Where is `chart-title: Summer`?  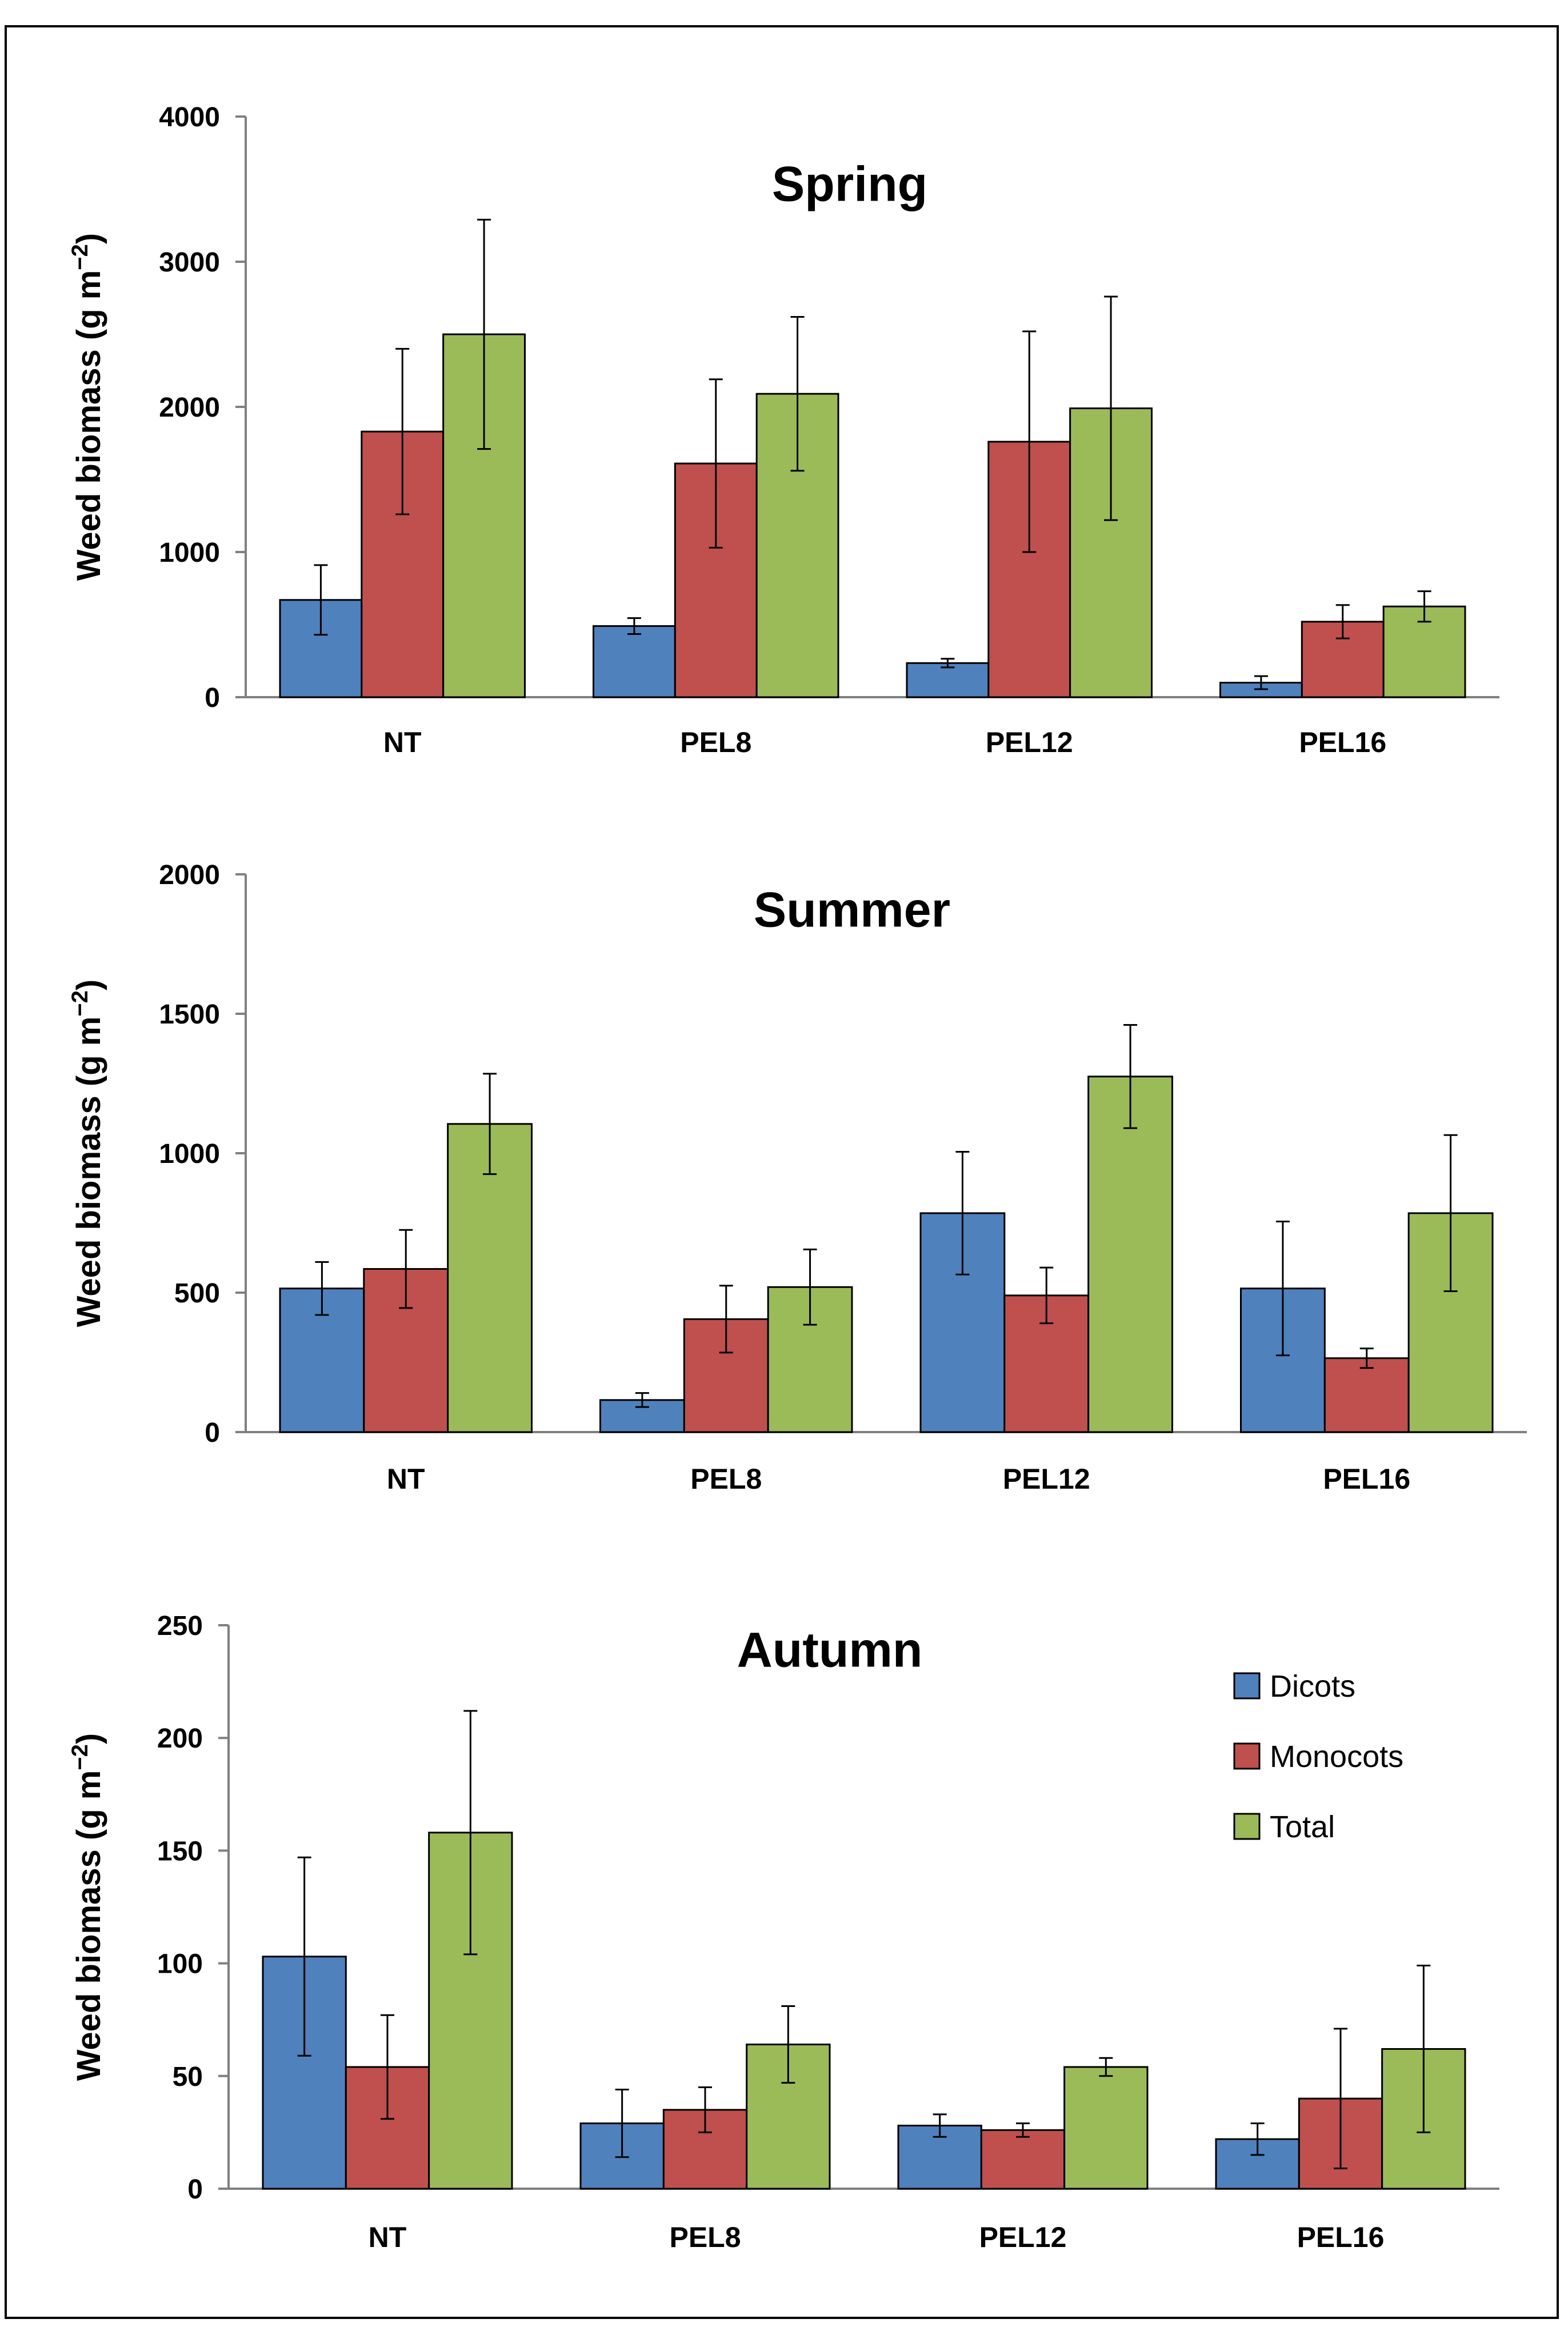
chart-title: Summer is located at coordinates (852, 910).